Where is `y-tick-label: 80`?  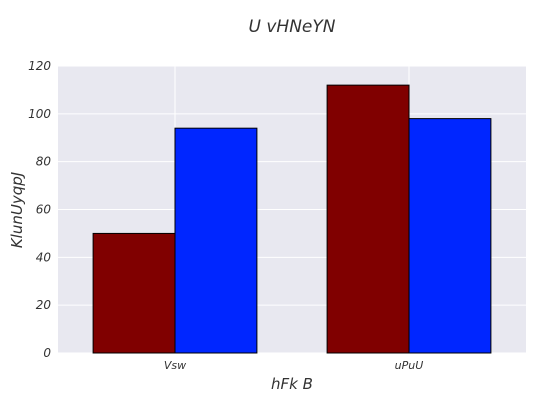 y-tick-label: 80 is located at coordinates (44, 162).